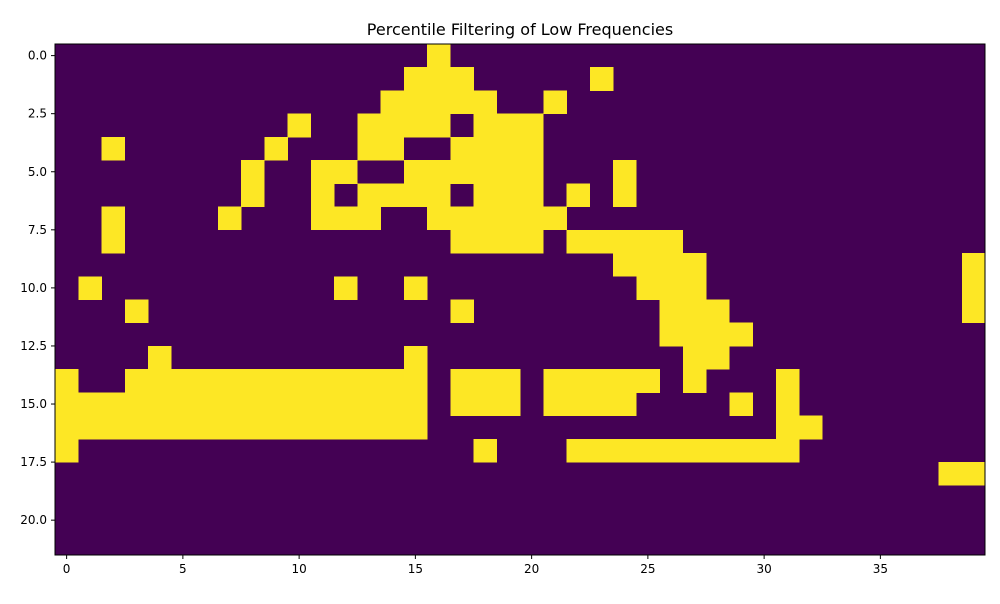 Image resolution: width=1000 pixels, height=604 pixels. I want to click on y-tick-label: 7.5, so click(37, 230).